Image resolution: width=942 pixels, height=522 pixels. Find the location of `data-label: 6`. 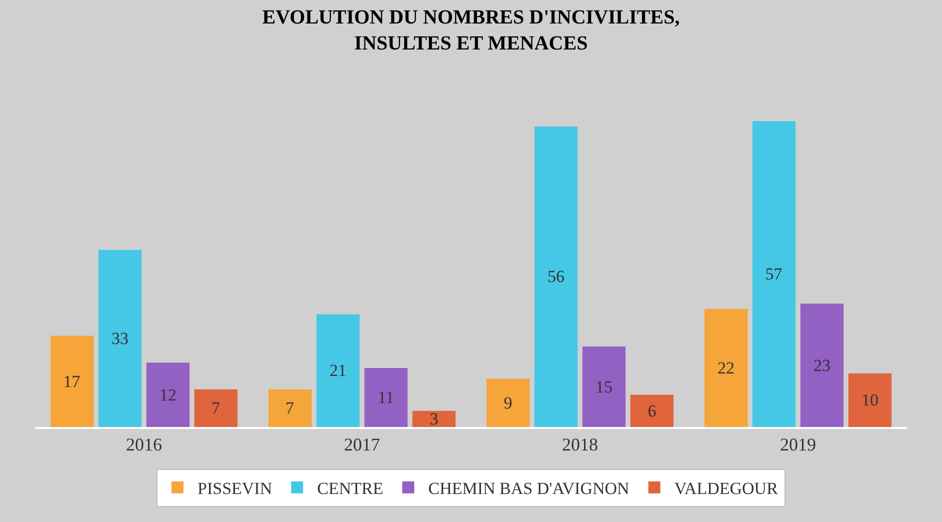

data-label: 6 is located at coordinates (652, 410).